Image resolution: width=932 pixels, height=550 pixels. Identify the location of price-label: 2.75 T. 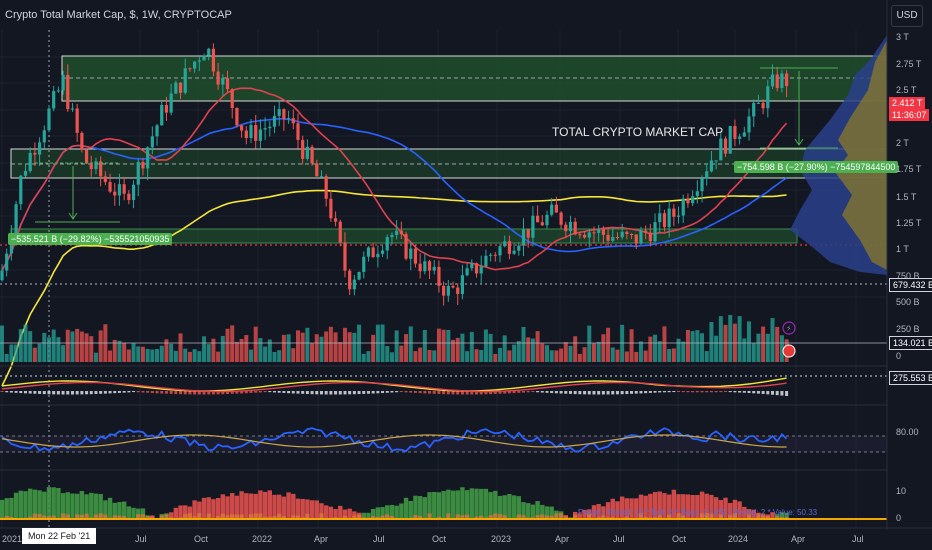
(909, 64).